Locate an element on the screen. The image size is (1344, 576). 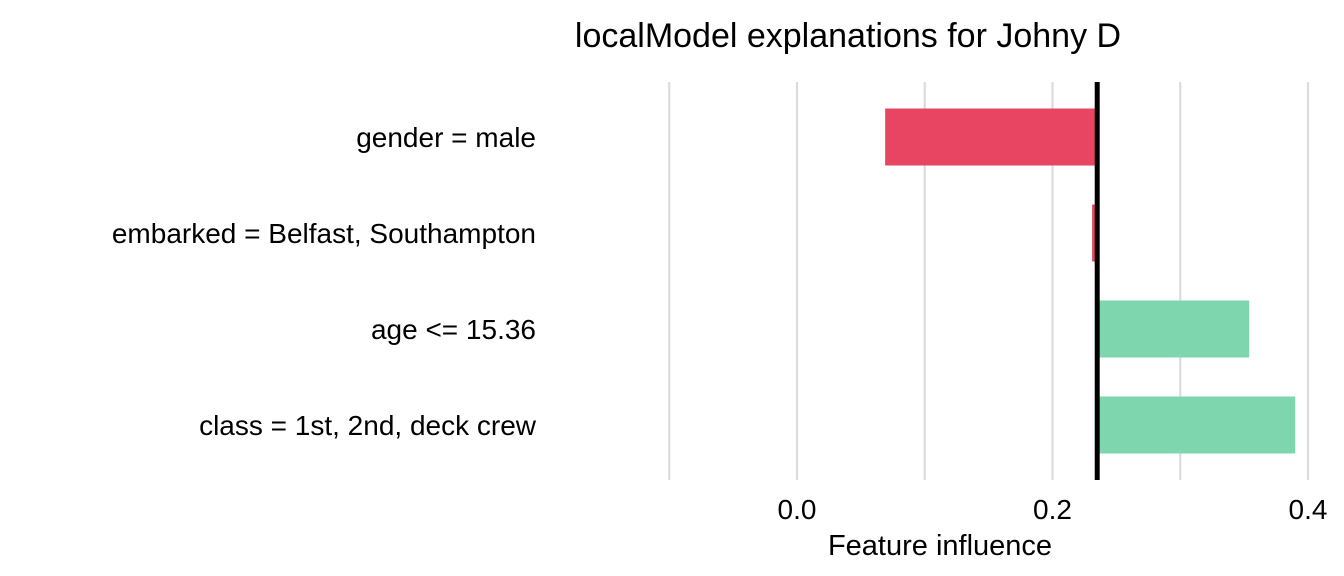
x-tick-label: 0.2 is located at coordinates (1052, 509).